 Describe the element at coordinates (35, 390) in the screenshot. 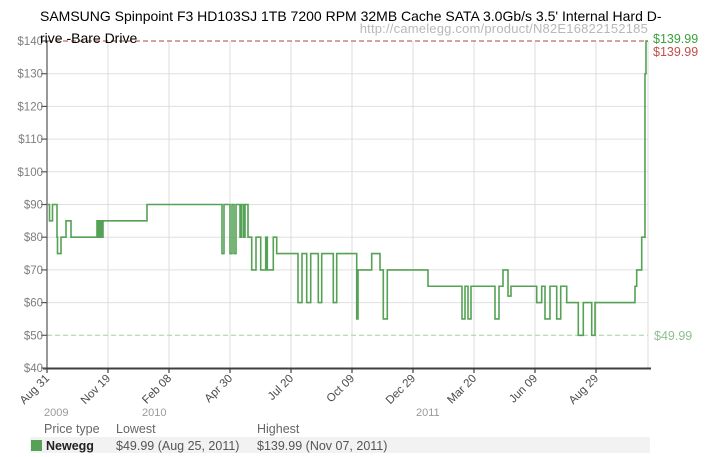

I see `x-tick-label: Aug 31` at that location.